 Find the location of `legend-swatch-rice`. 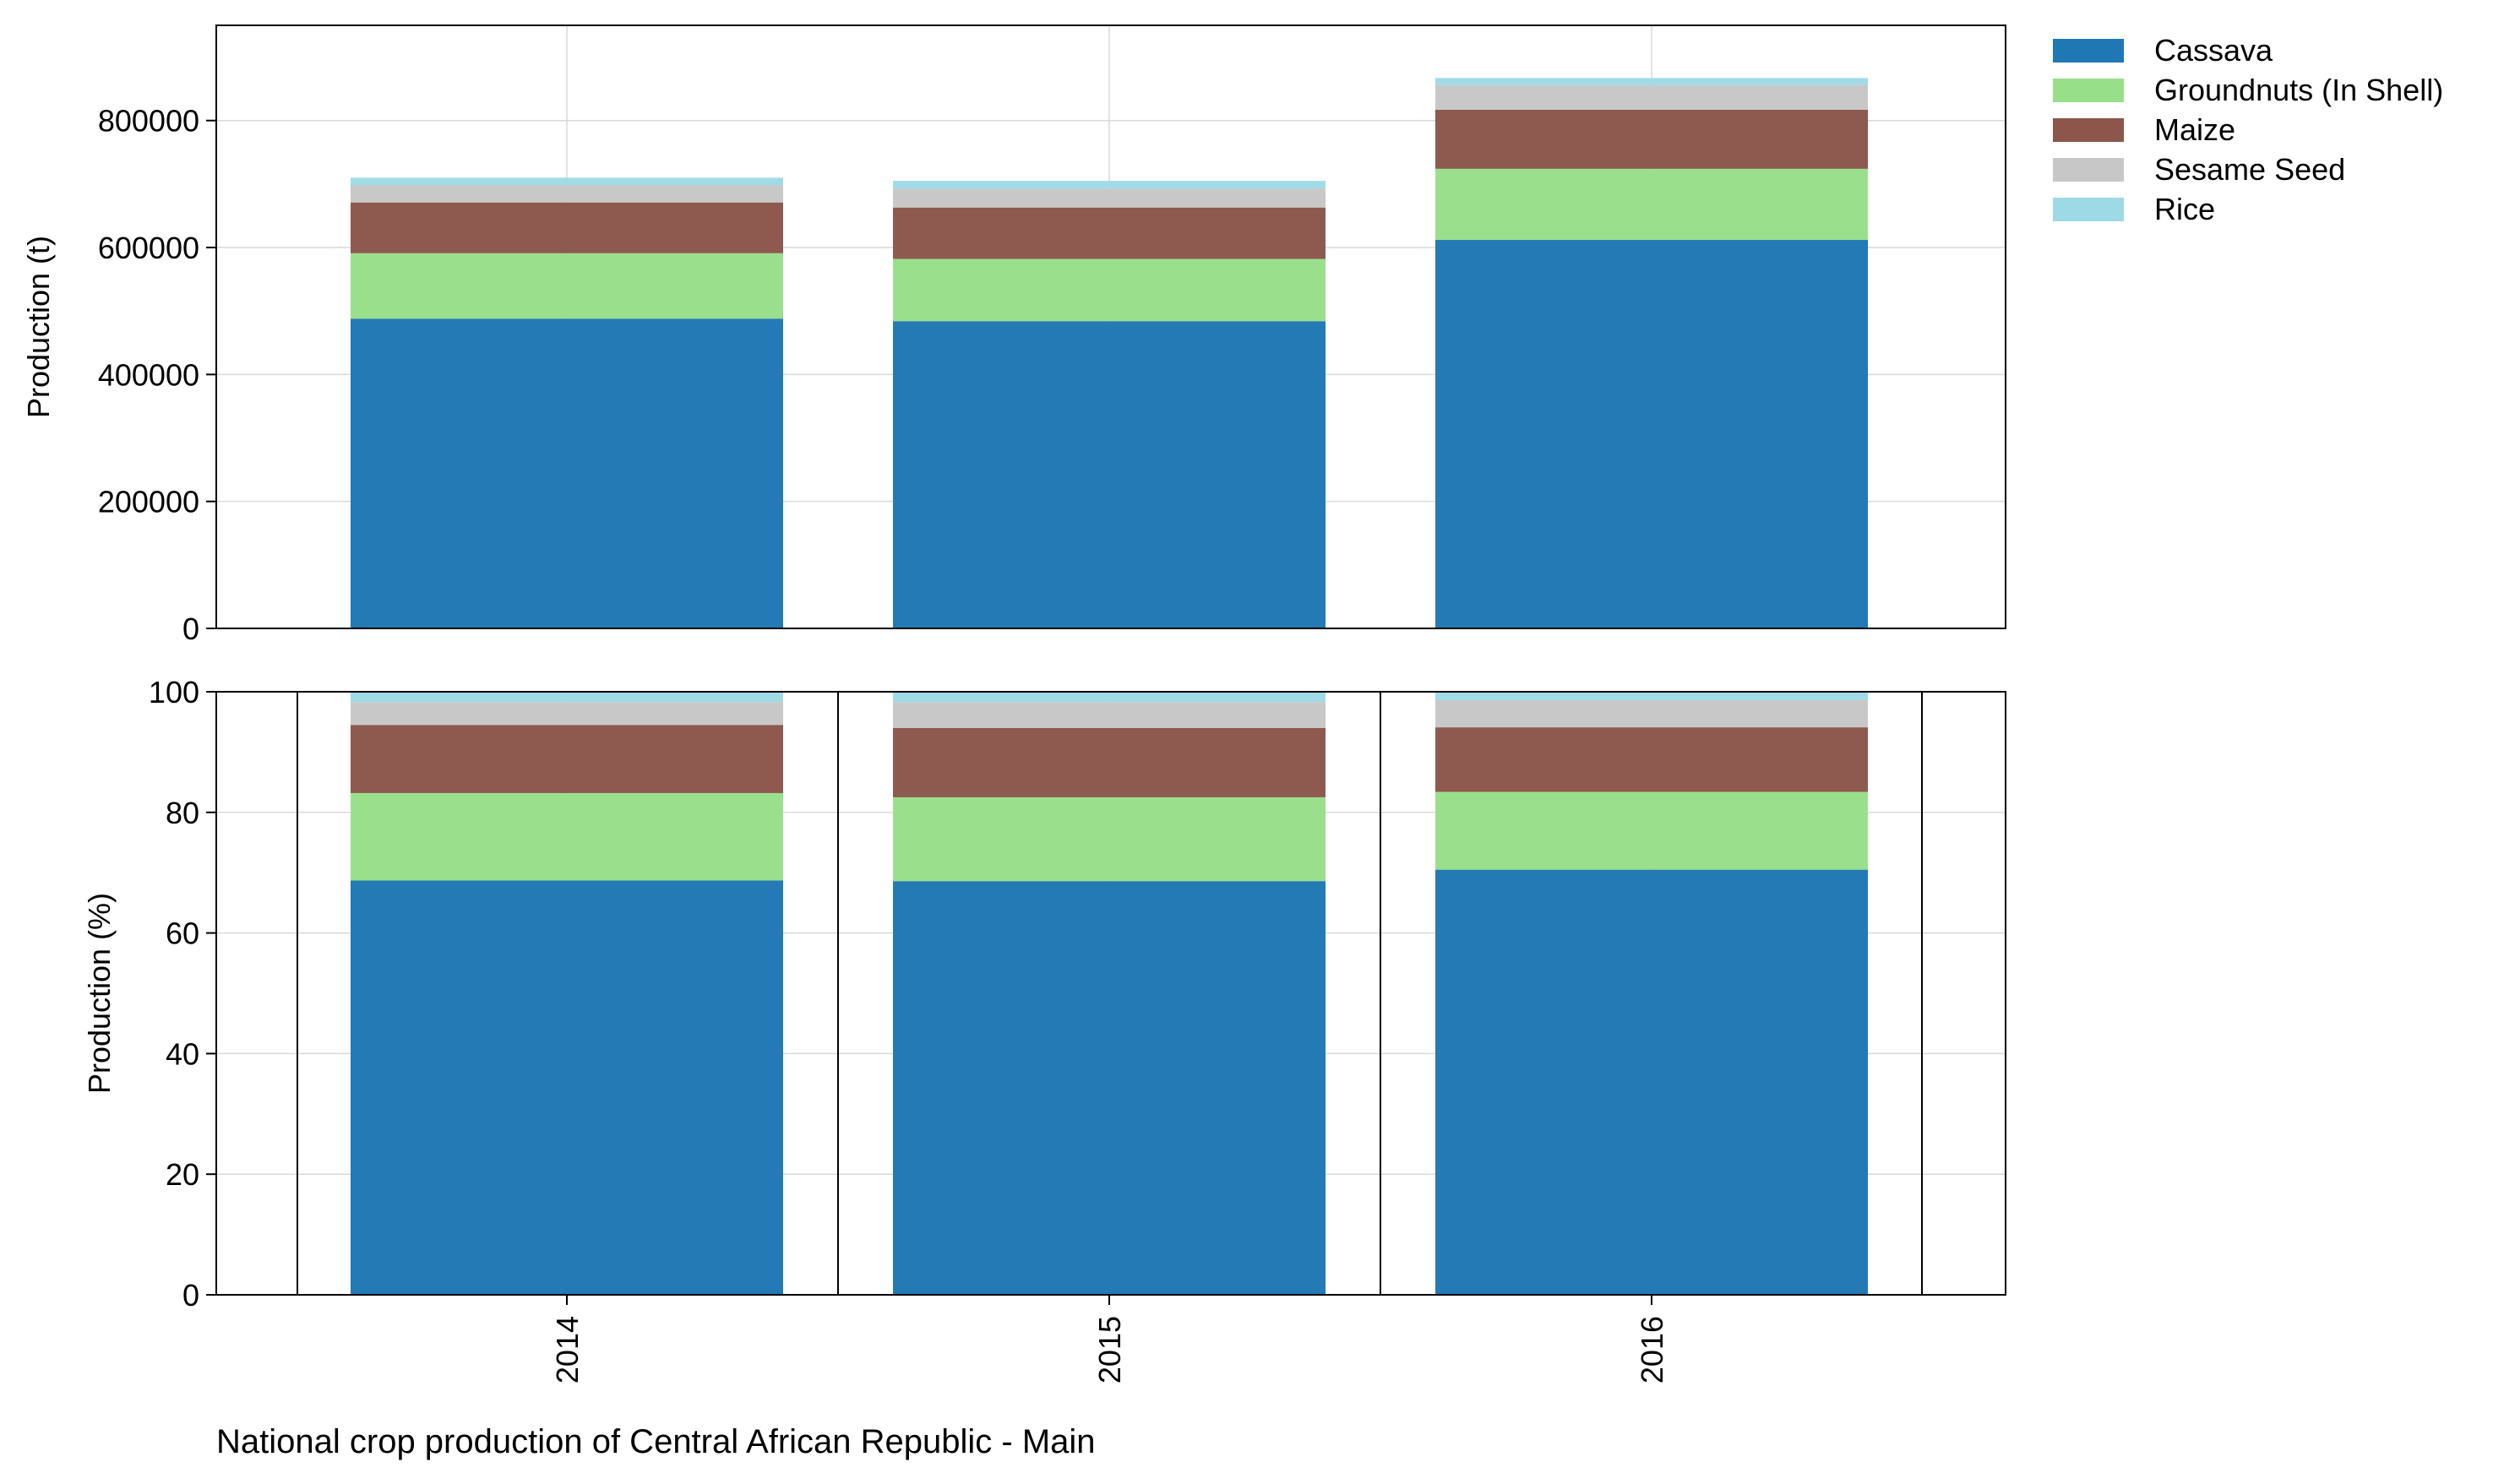

legend-swatch-rice is located at coordinates (2088, 209).